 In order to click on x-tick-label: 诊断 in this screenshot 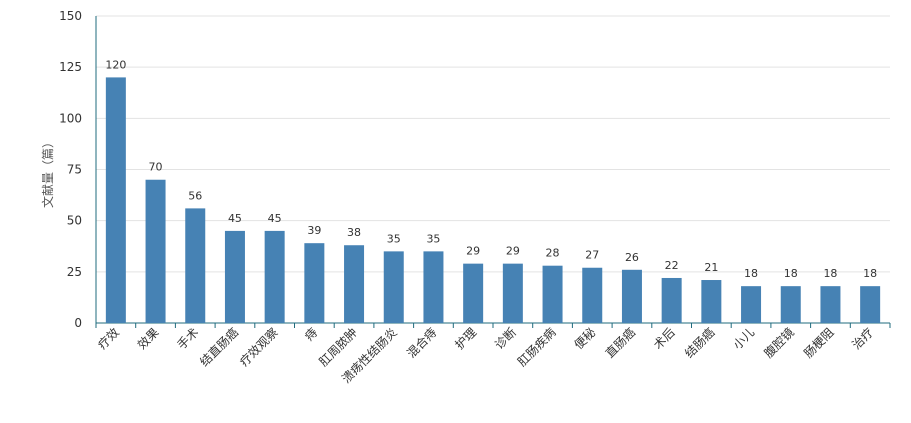, I will do `click(505, 339)`.